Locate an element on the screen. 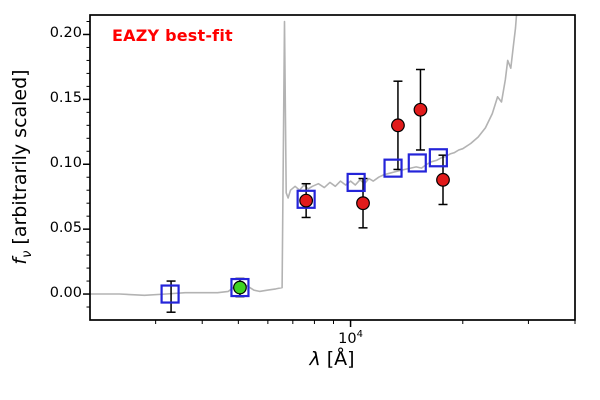 The height and width of the screenshot is (400, 600). y-axis-label-subscript: ν is located at coordinates (27, 254).